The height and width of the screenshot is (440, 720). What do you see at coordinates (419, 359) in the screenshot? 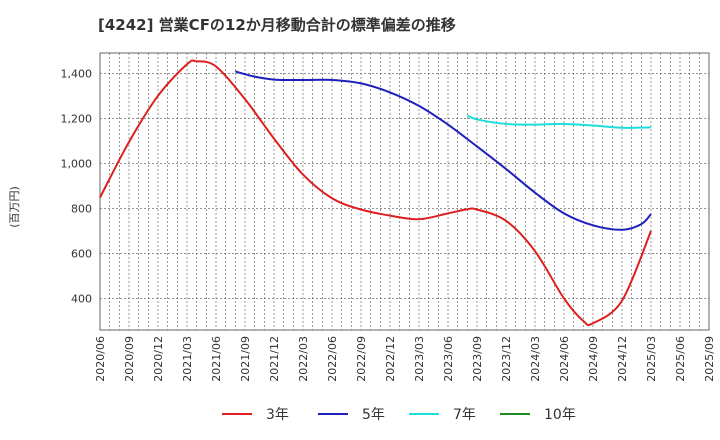
I see `x-tick-label: 2023/03` at bounding box center [419, 359].